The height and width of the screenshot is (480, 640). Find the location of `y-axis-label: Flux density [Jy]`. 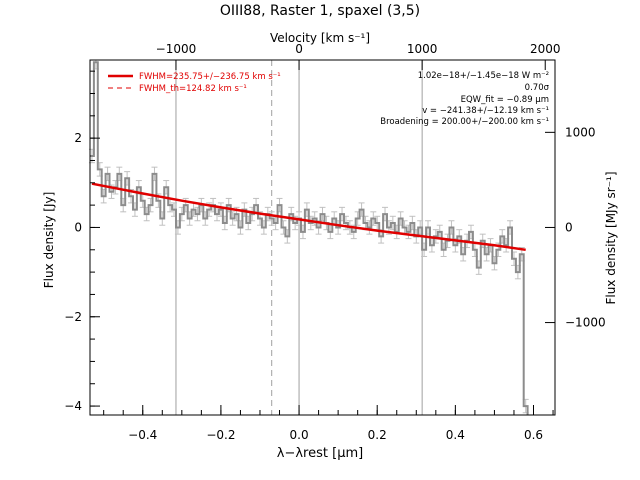

y-axis-label: Flux density [Jy] is located at coordinates (49, 240).